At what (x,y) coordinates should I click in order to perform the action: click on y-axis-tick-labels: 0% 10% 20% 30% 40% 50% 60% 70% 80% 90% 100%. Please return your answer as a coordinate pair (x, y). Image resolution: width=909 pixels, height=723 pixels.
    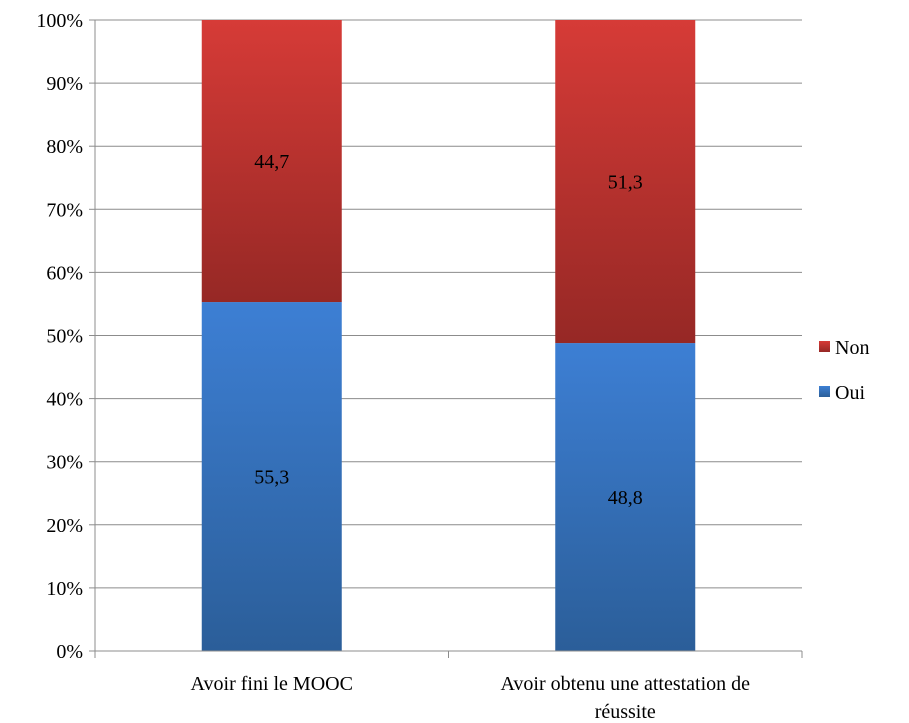
    Looking at the image, I should click on (59, 336).